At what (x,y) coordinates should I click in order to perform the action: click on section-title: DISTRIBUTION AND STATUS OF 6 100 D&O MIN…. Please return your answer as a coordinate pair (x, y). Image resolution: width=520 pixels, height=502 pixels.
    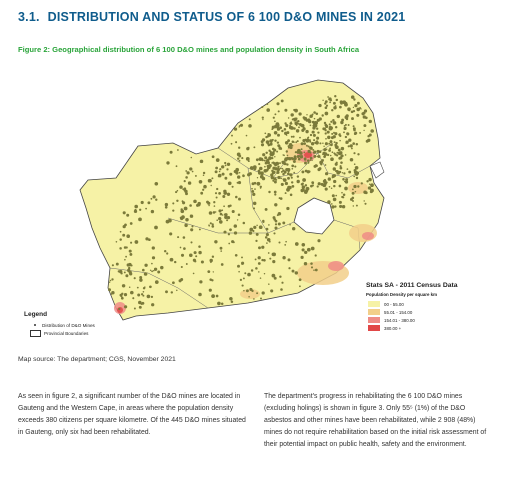
    Looking at the image, I should click on (226, 17).